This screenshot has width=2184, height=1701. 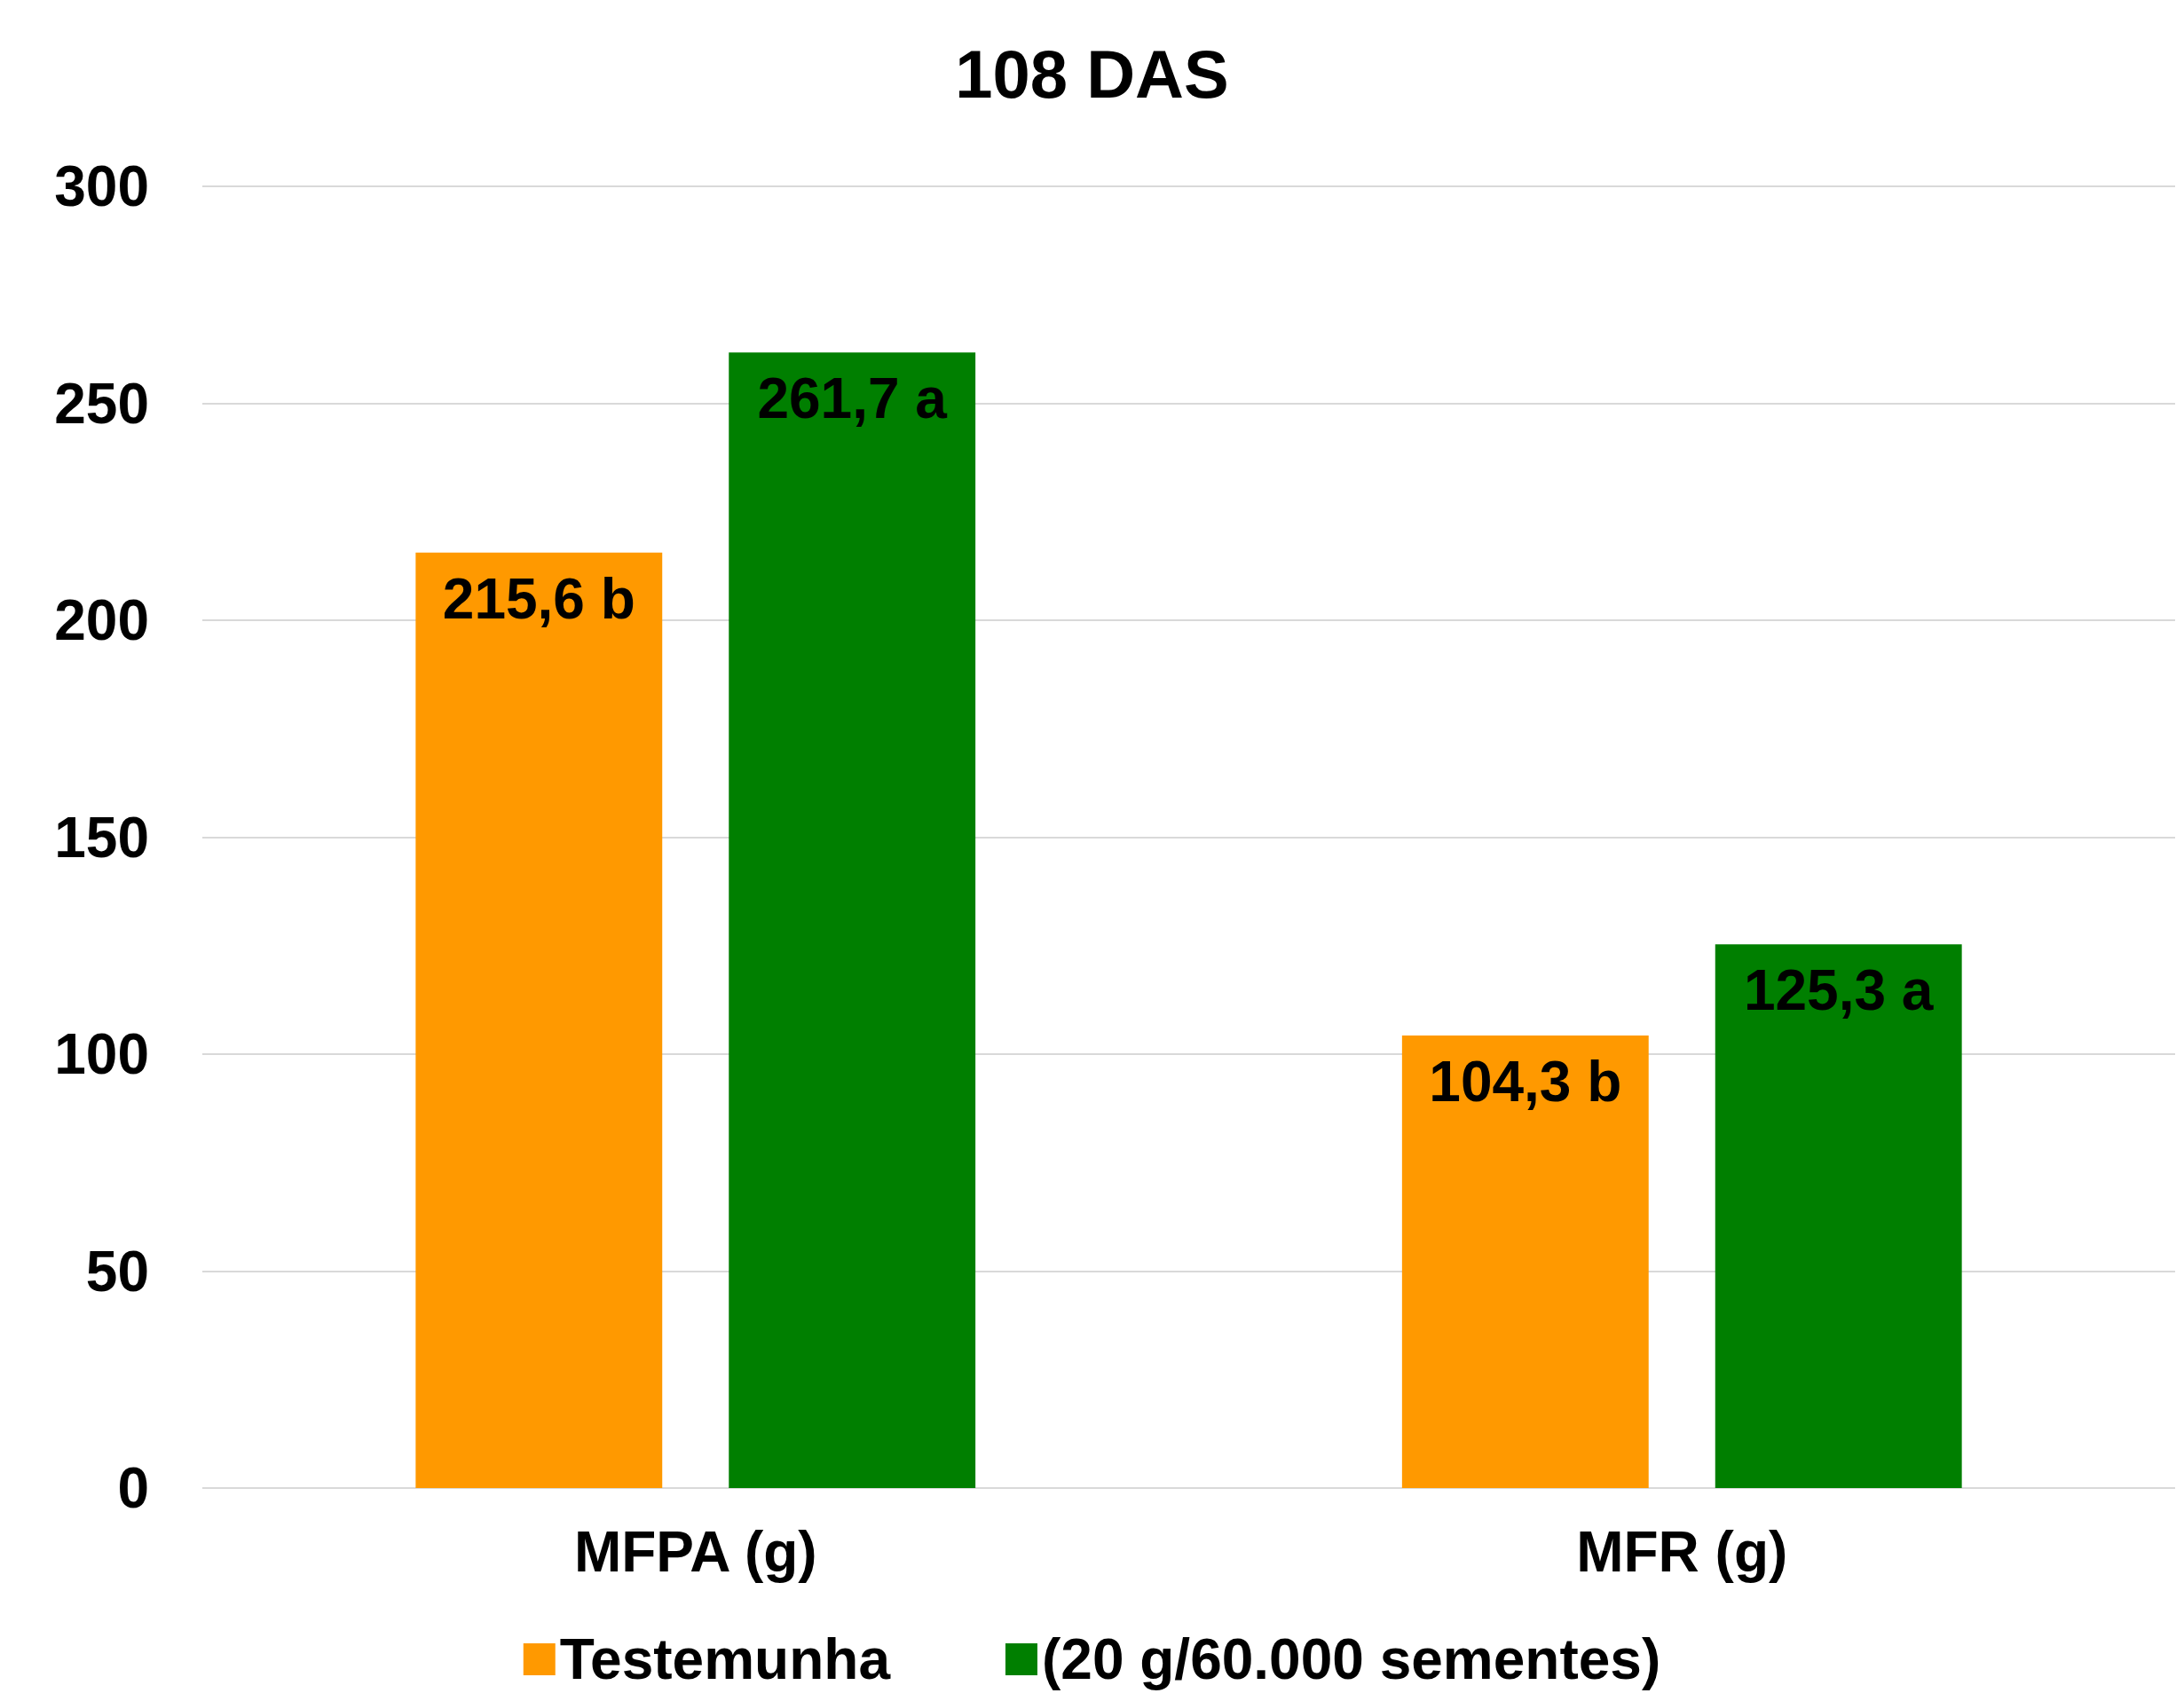 I want to click on x-tick-label: MFR (g), so click(x=1682, y=1552).